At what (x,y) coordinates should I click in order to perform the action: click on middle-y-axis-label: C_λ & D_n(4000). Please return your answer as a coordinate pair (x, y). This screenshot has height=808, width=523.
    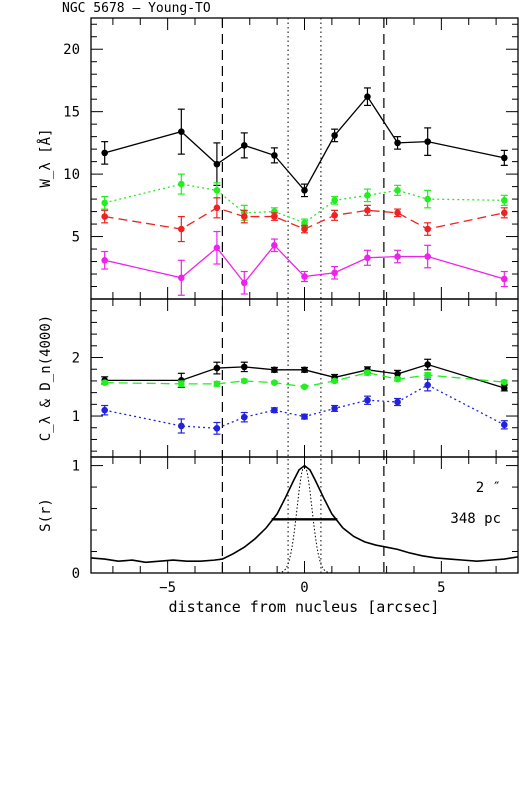
    Looking at the image, I should click on (46, 378).